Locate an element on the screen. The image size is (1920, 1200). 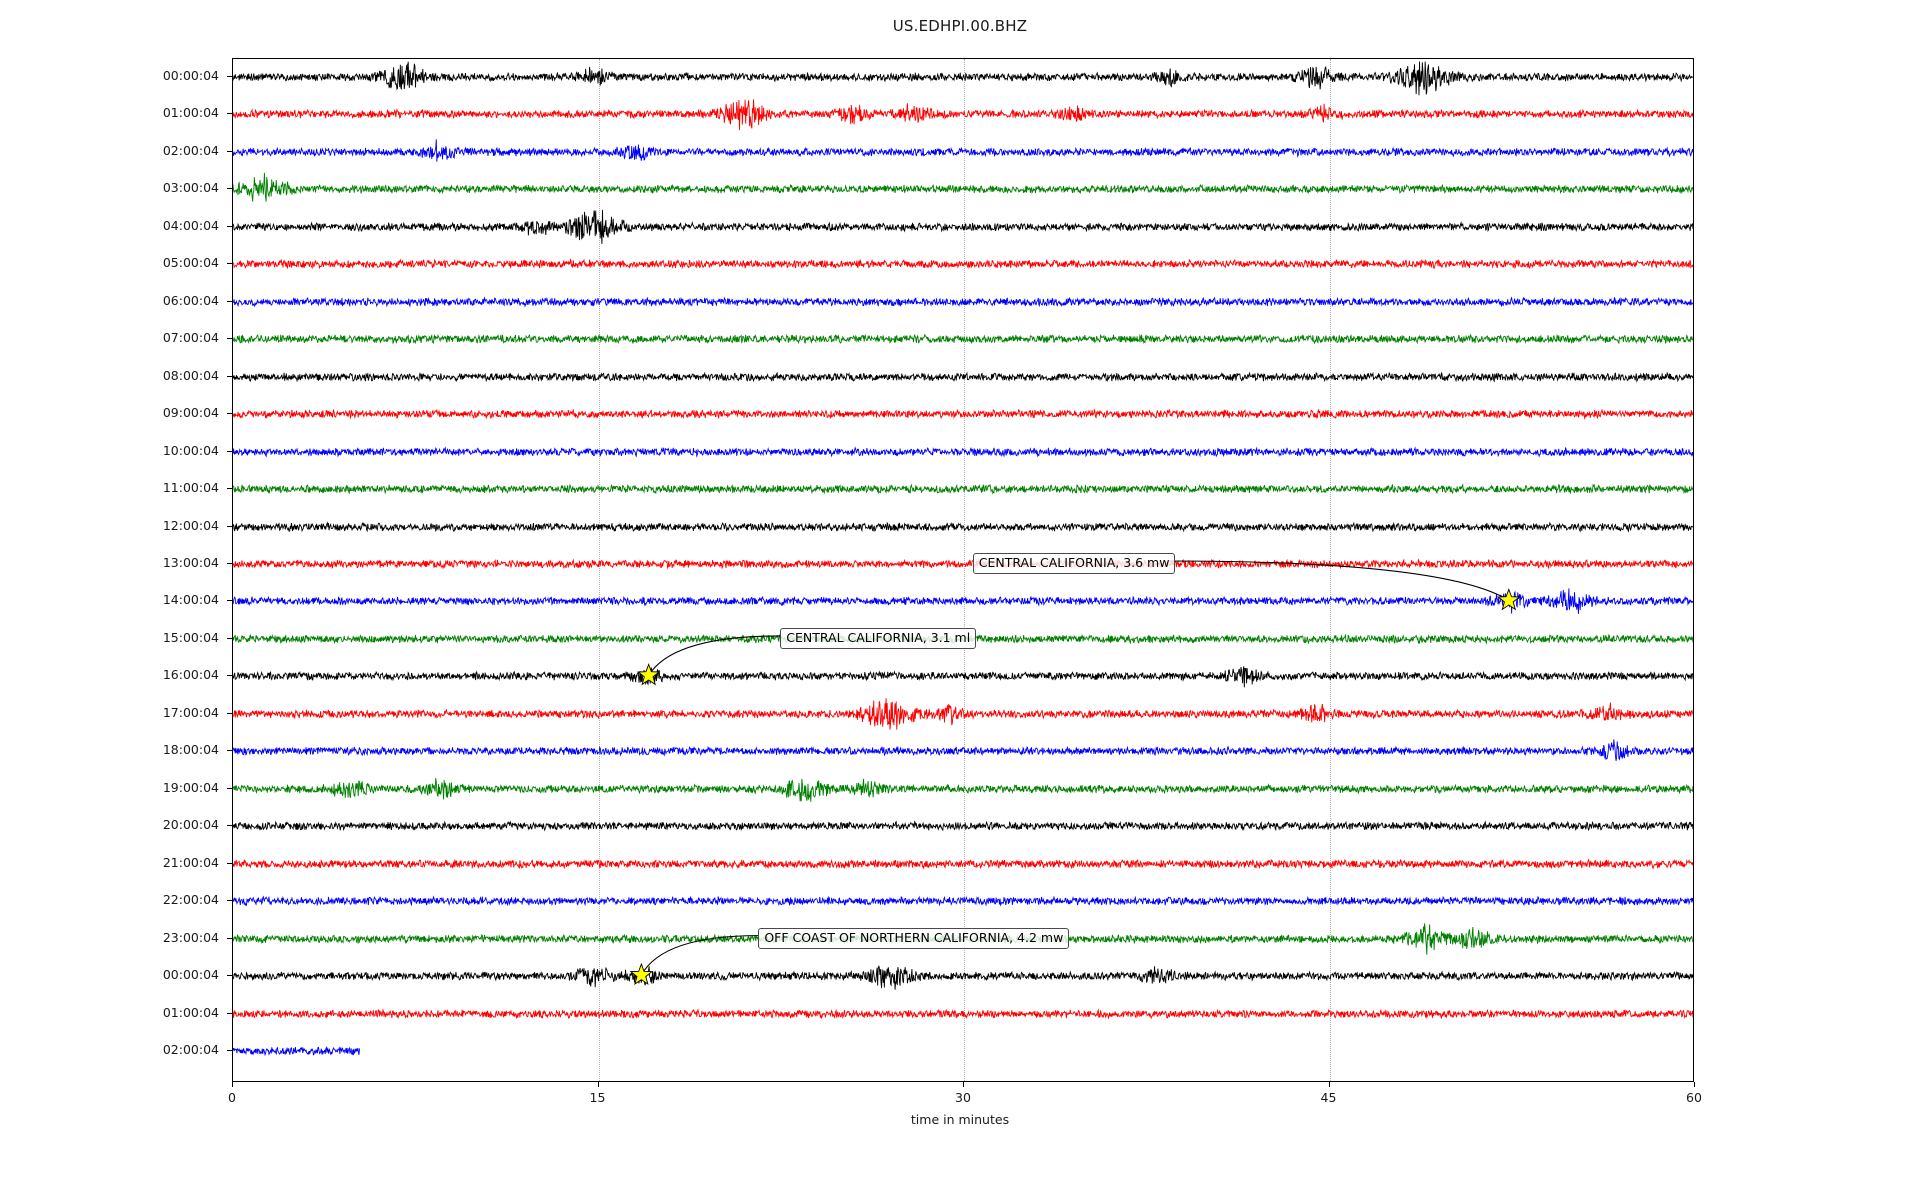
y-tick-label: 20:00:04 is located at coordinates (190, 825).